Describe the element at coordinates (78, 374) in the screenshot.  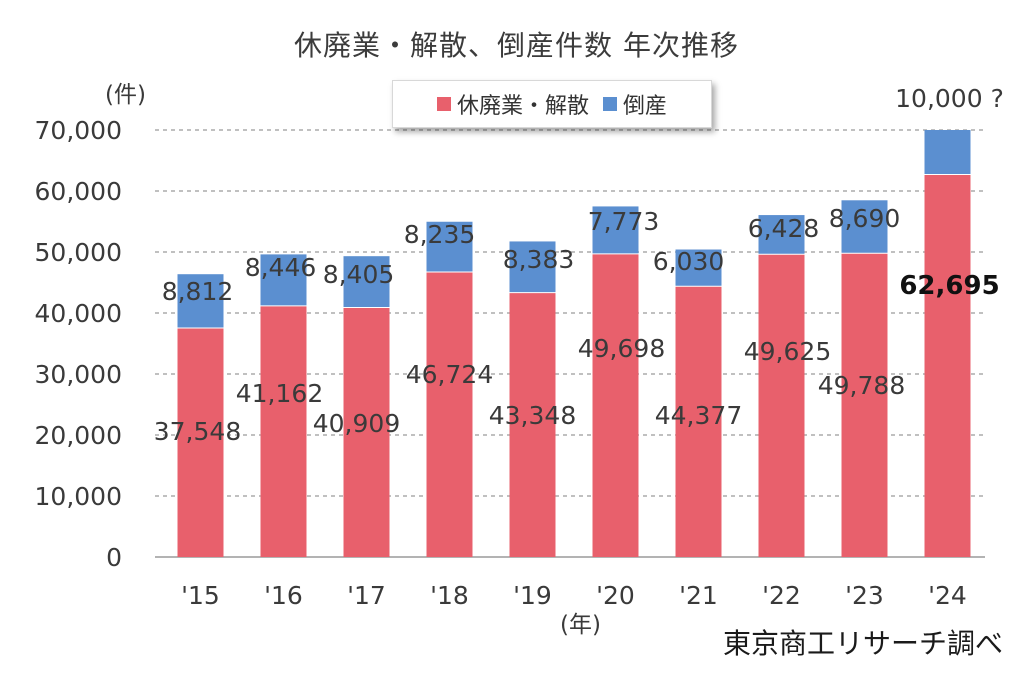
I see `y-tick-label: 30,000` at that location.